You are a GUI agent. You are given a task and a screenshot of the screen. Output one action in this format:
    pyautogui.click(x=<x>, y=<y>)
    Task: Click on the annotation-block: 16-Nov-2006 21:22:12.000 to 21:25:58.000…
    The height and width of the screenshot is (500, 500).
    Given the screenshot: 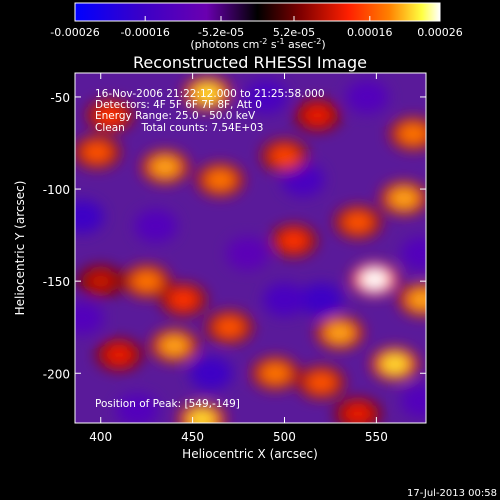 What is the action you would take?
    pyautogui.click(x=210, y=111)
    